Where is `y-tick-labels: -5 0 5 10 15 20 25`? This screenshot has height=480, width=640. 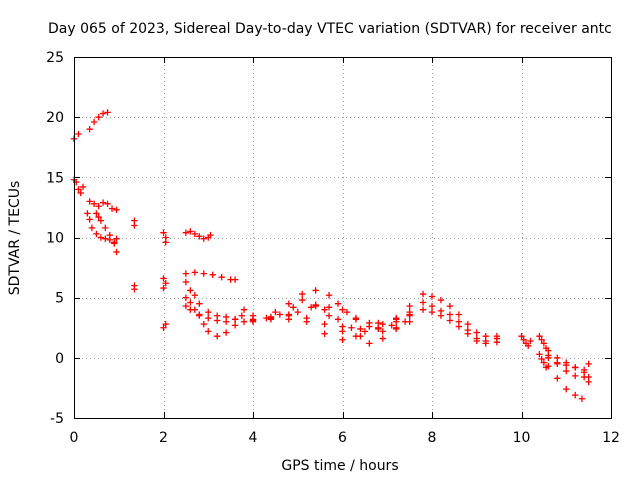 y-tick-labels: -5 0 5 10 15 20 25 is located at coordinates (55, 238).